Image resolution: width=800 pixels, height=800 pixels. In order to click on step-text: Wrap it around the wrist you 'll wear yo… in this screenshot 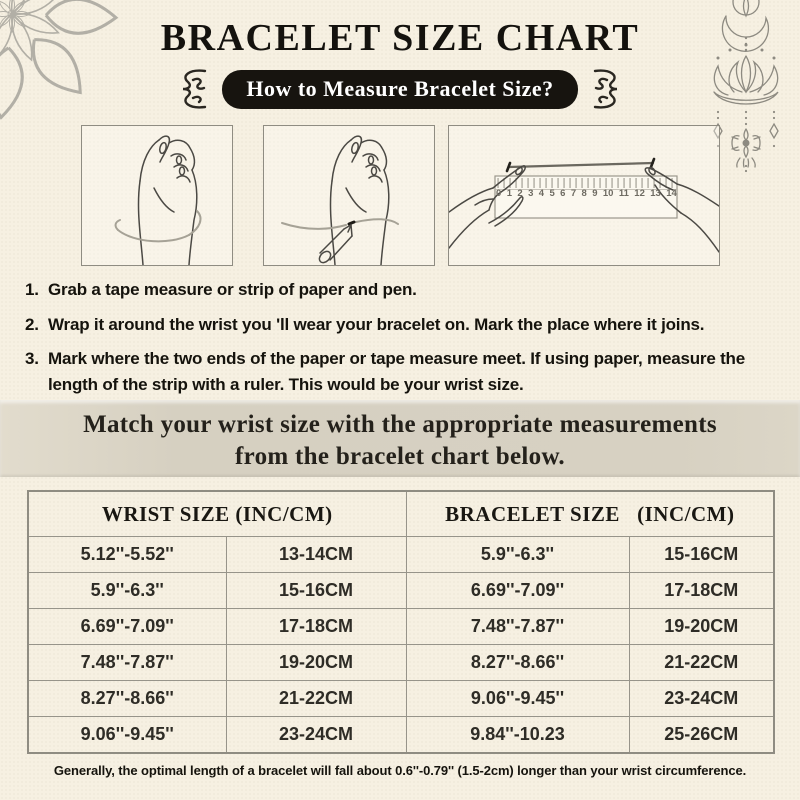, I will do `click(376, 324)`.